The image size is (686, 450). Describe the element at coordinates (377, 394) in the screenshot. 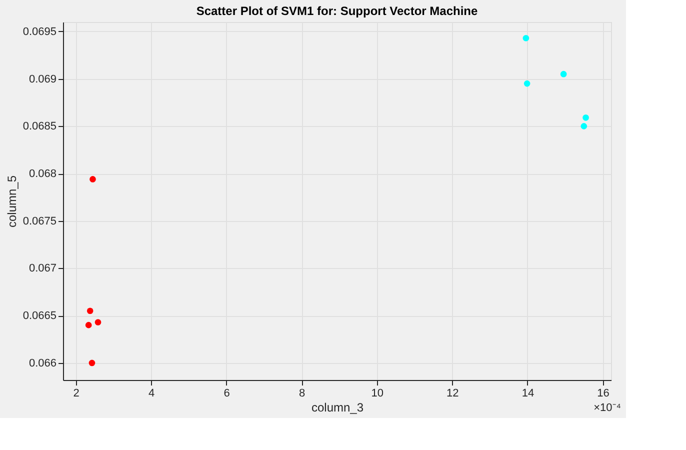

I see `x-tick-label: 10` at that location.